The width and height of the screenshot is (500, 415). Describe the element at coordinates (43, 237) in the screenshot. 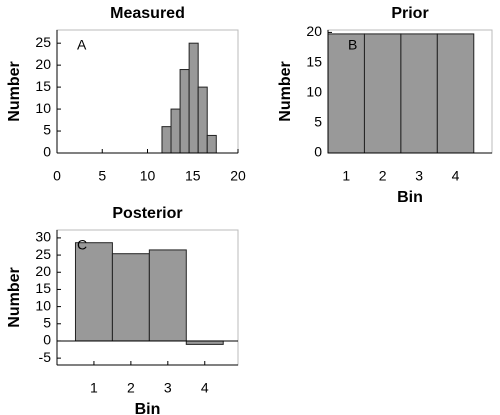

I see `y-tick-label: 30` at that location.